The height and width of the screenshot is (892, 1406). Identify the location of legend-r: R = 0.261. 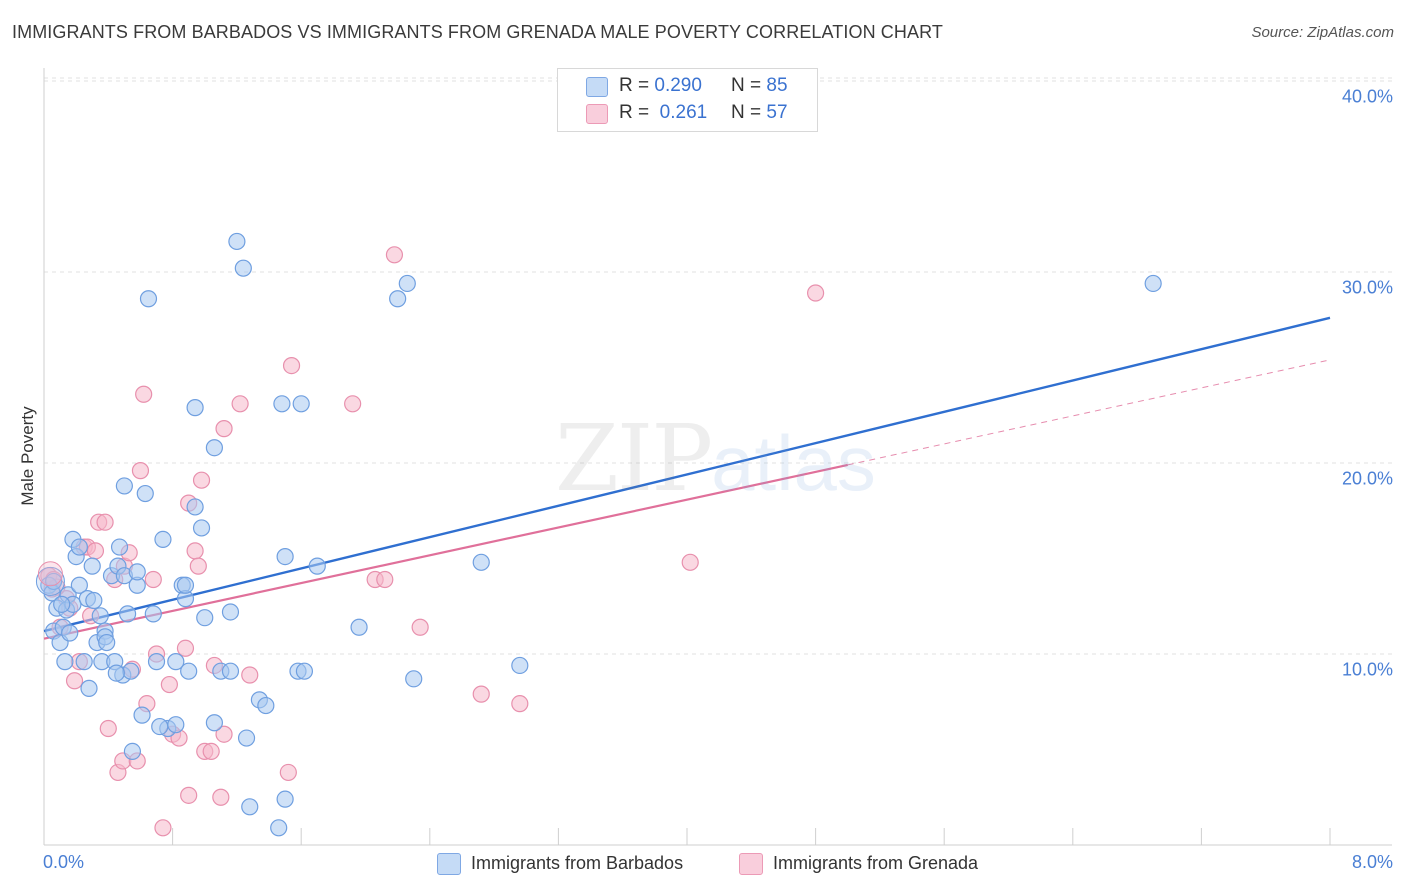
(663, 112).